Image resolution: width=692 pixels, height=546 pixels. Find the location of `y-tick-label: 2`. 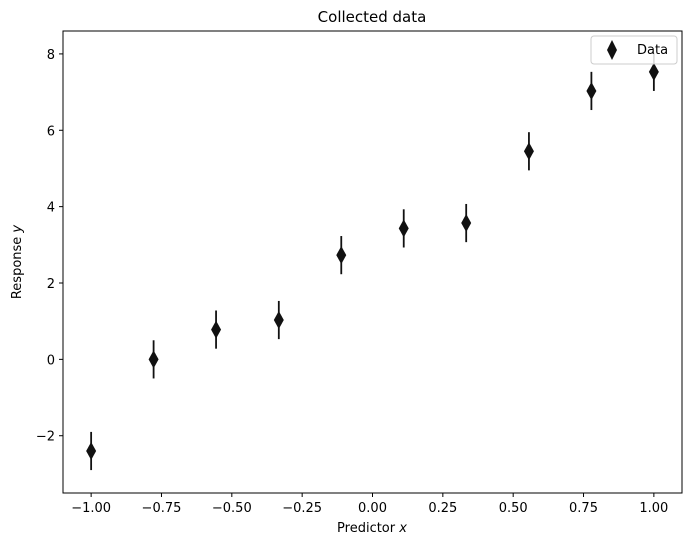

y-tick-label: 2 is located at coordinates (51, 284).